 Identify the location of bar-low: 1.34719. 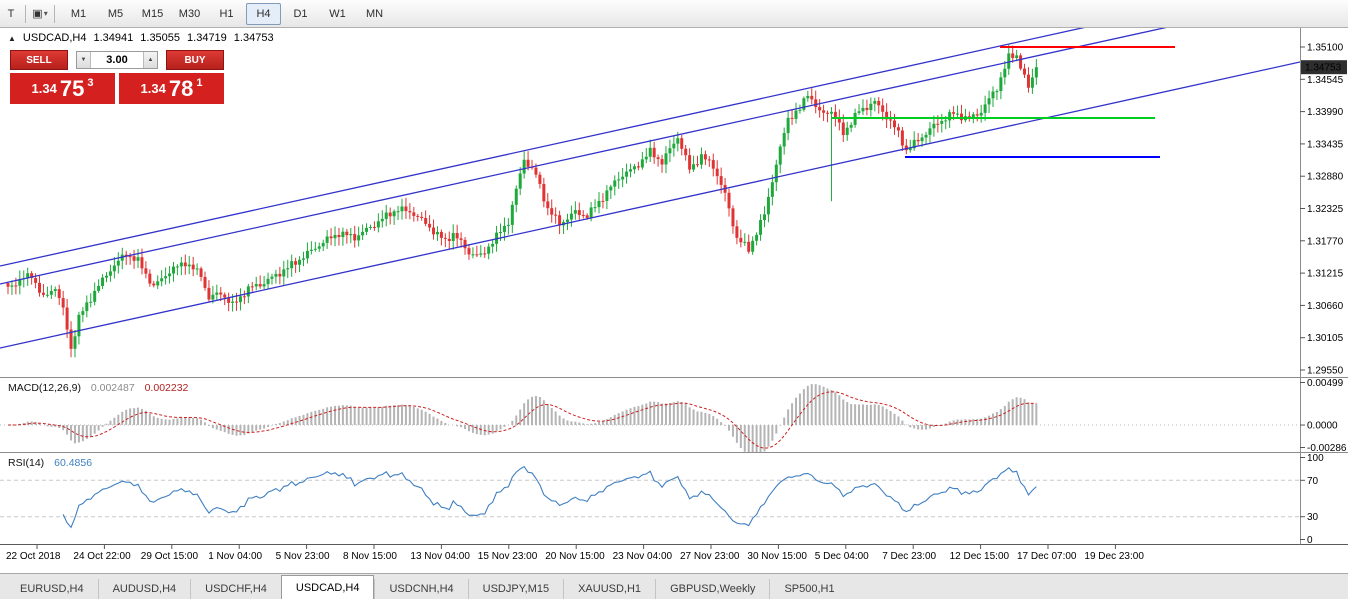
(207, 38).